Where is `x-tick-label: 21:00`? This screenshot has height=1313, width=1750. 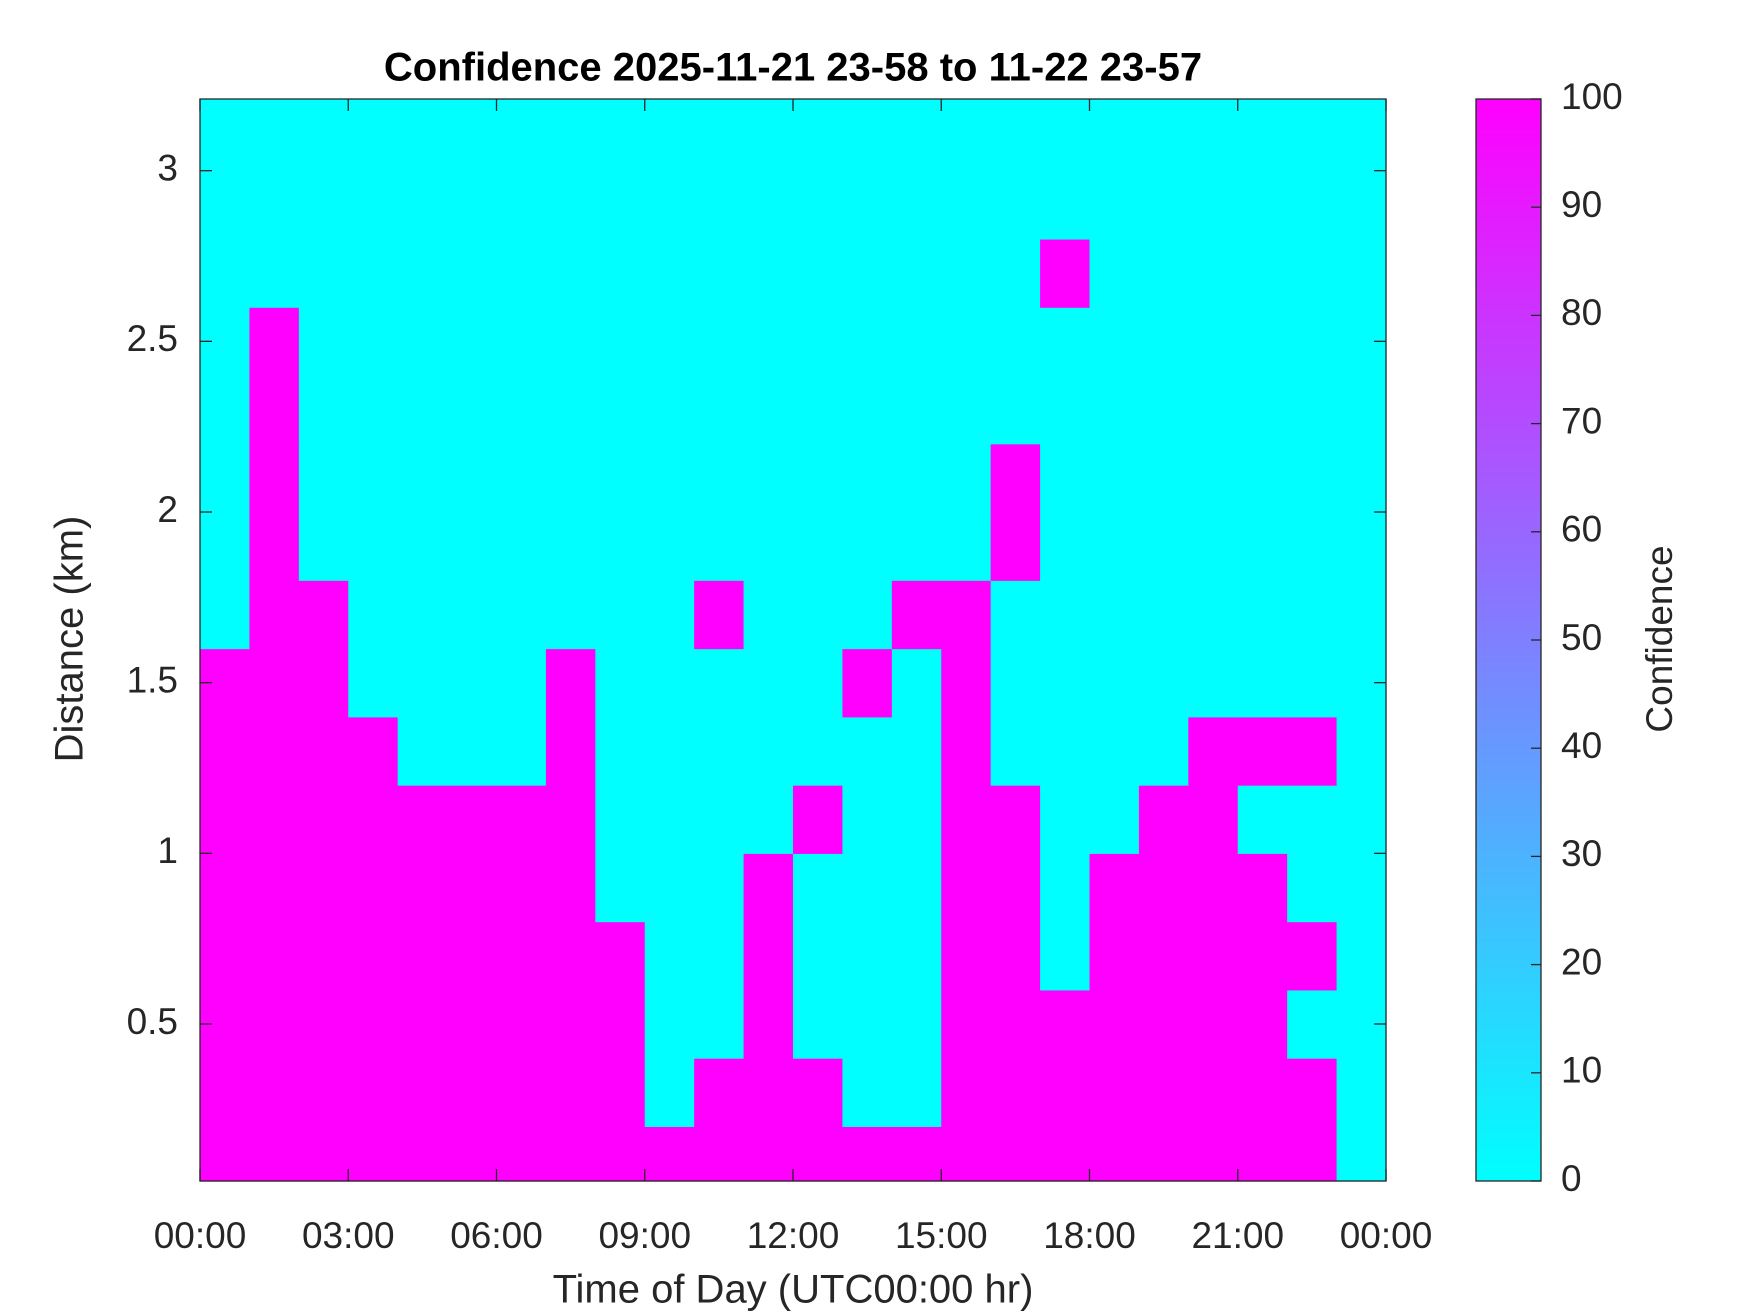 x-tick-label: 21:00 is located at coordinates (1237, 1235).